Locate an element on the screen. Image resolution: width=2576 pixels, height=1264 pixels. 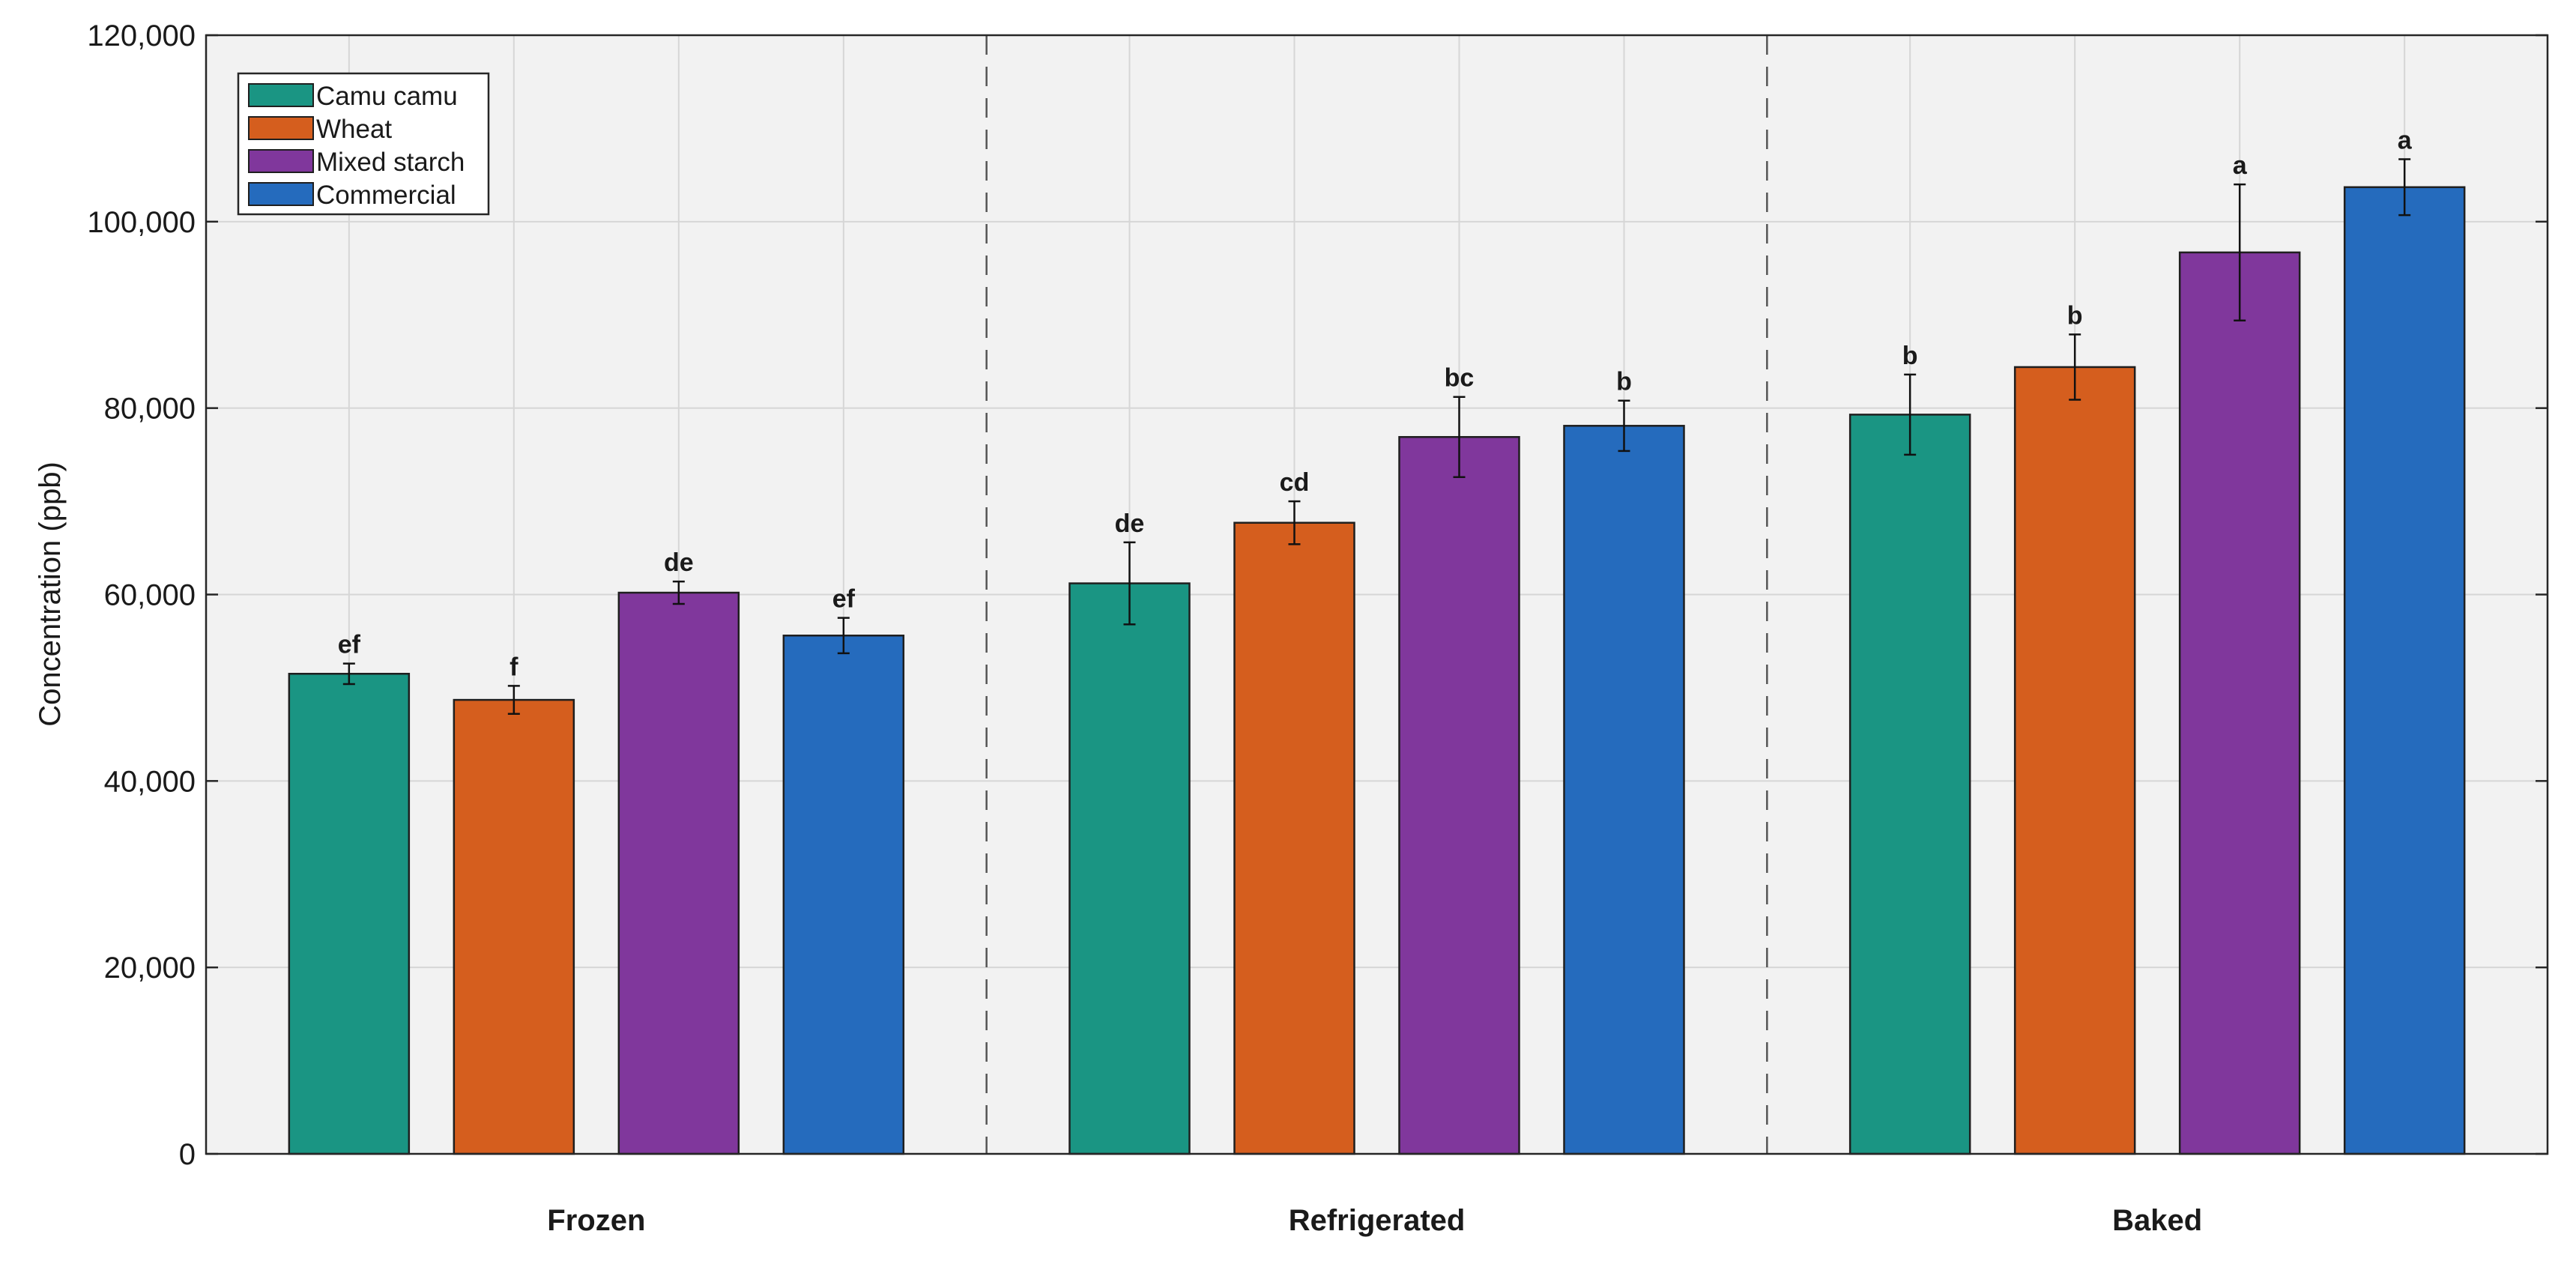
legend-label: Mixed starch is located at coordinates (390, 162).